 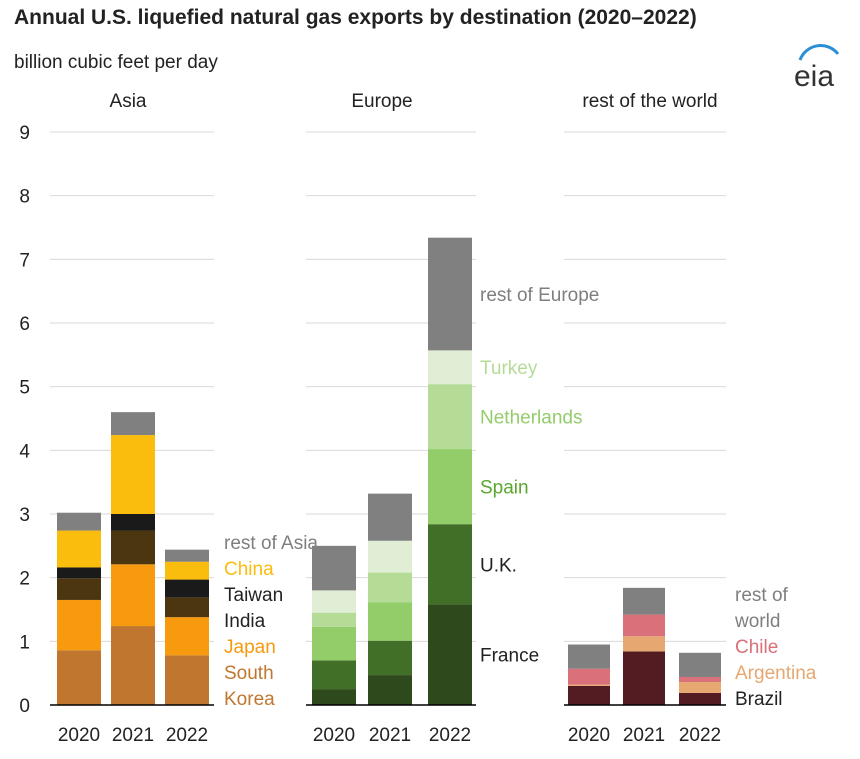 I want to click on series-label-line: Turkey, so click(x=509, y=368).